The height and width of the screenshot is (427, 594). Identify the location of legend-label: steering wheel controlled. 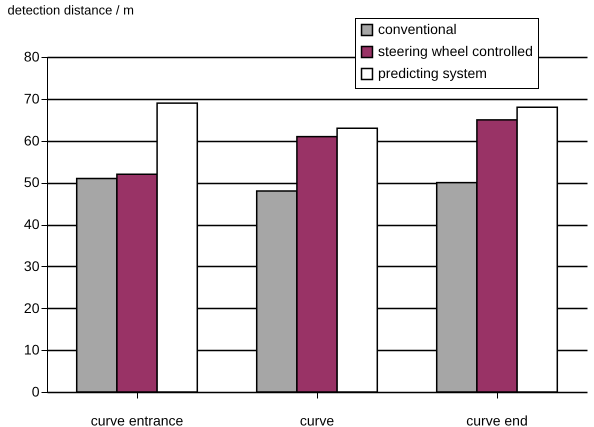
(455, 51).